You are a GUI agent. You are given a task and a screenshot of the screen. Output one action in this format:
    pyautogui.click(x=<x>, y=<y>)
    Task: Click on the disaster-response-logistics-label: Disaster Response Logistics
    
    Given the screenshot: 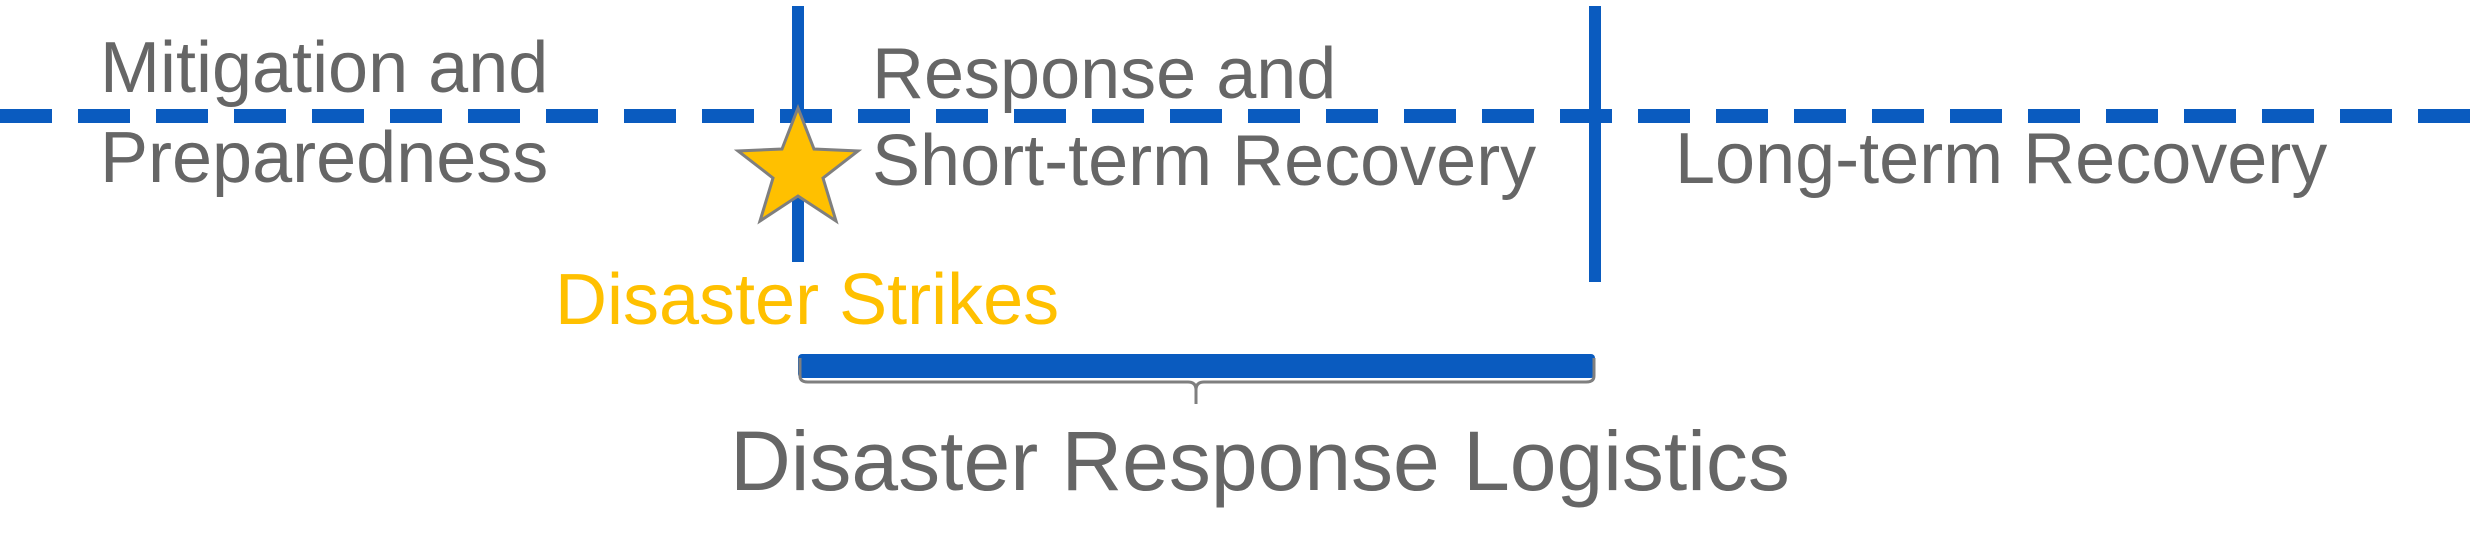 What is the action you would take?
    pyautogui.click(x=1260, y=461)
    